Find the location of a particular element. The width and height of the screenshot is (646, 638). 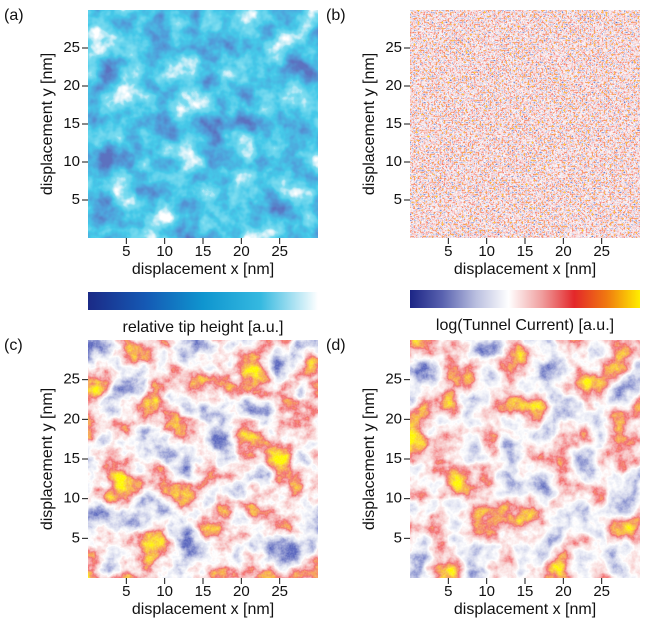

panel-label: (a) is located at coordinates (14, 15).